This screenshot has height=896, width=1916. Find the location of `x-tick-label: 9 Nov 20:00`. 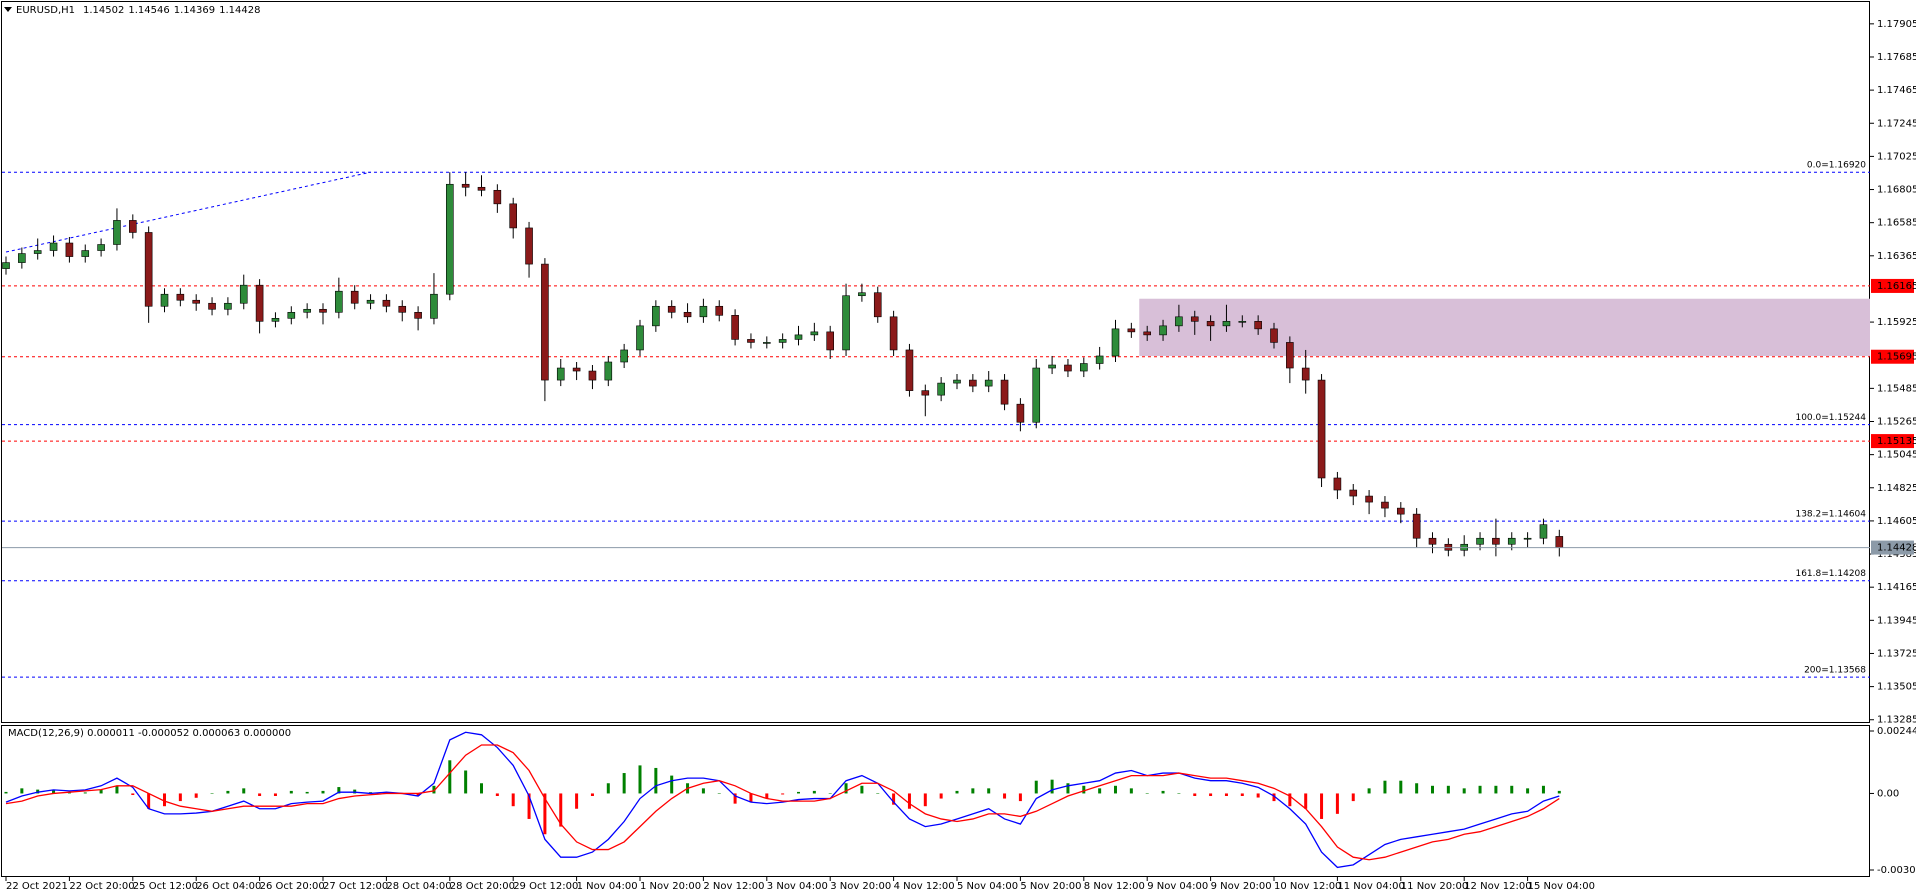

x-tick-label: 9 Nov 20:00 is located at coordinates (1241, 886).